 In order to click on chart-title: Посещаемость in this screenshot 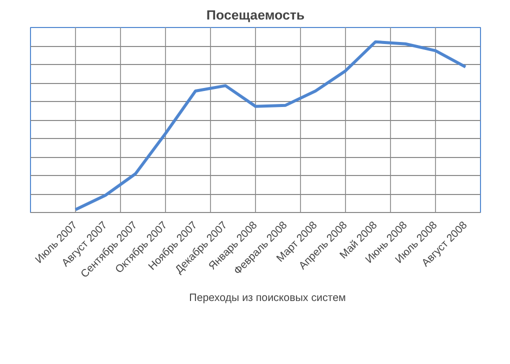, I will do `click(255, 15)`.